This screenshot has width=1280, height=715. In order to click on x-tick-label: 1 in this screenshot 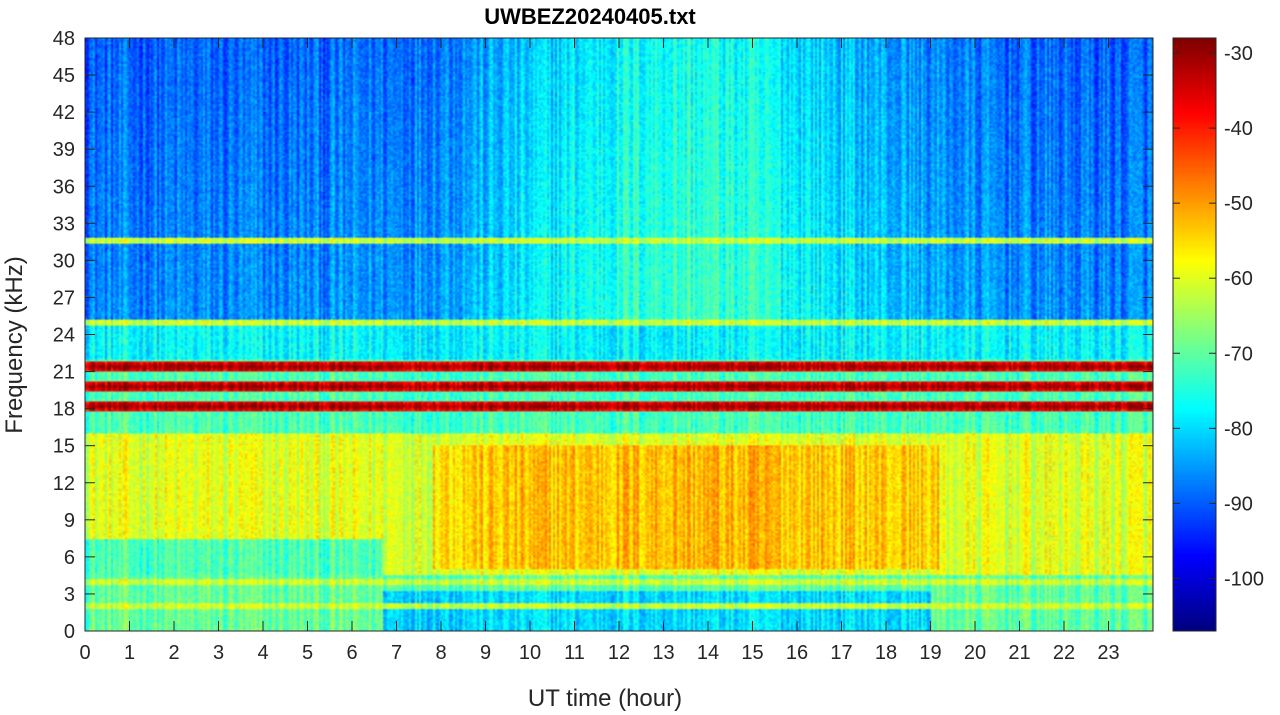, I will do `click(129, 653)`.